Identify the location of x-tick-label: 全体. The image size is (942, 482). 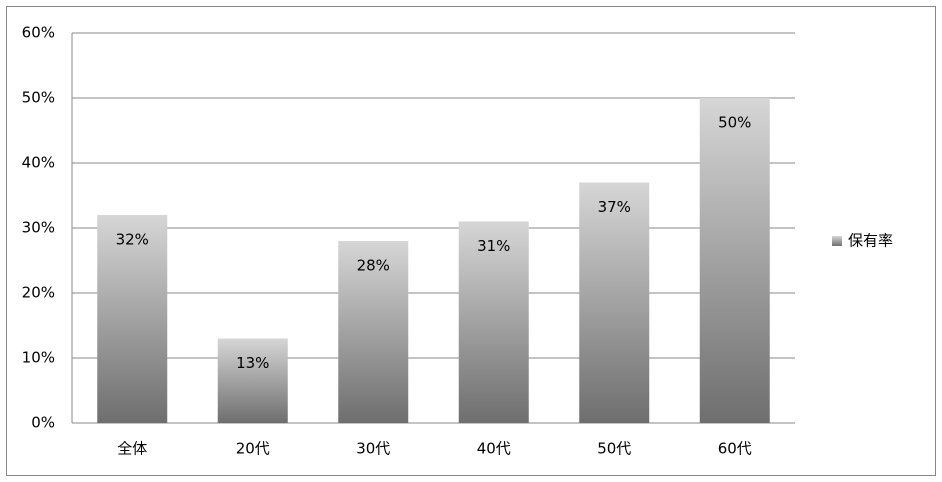
(132, 449).